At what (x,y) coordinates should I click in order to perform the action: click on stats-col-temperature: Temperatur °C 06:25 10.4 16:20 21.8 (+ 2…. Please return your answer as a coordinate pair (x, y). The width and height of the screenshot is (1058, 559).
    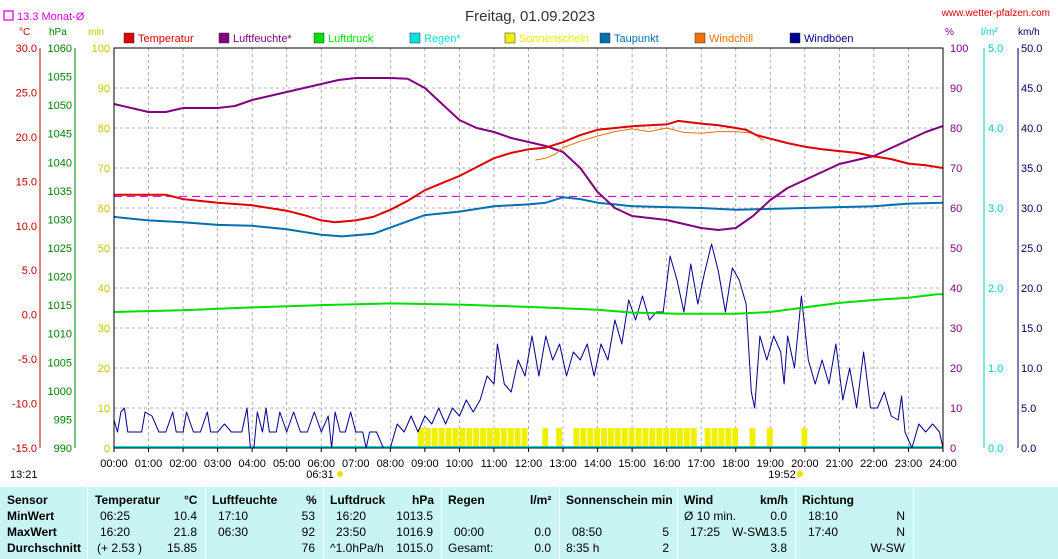
    Looking at the image, I should click on (147, 523).